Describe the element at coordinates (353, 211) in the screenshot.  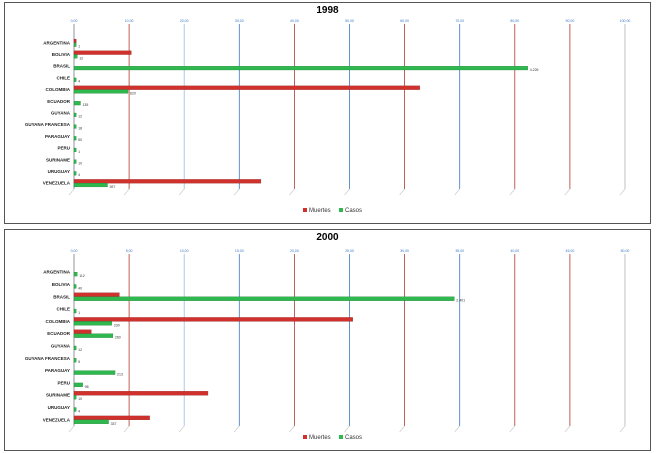
I see `legend-label-casos: Casos` at that location.